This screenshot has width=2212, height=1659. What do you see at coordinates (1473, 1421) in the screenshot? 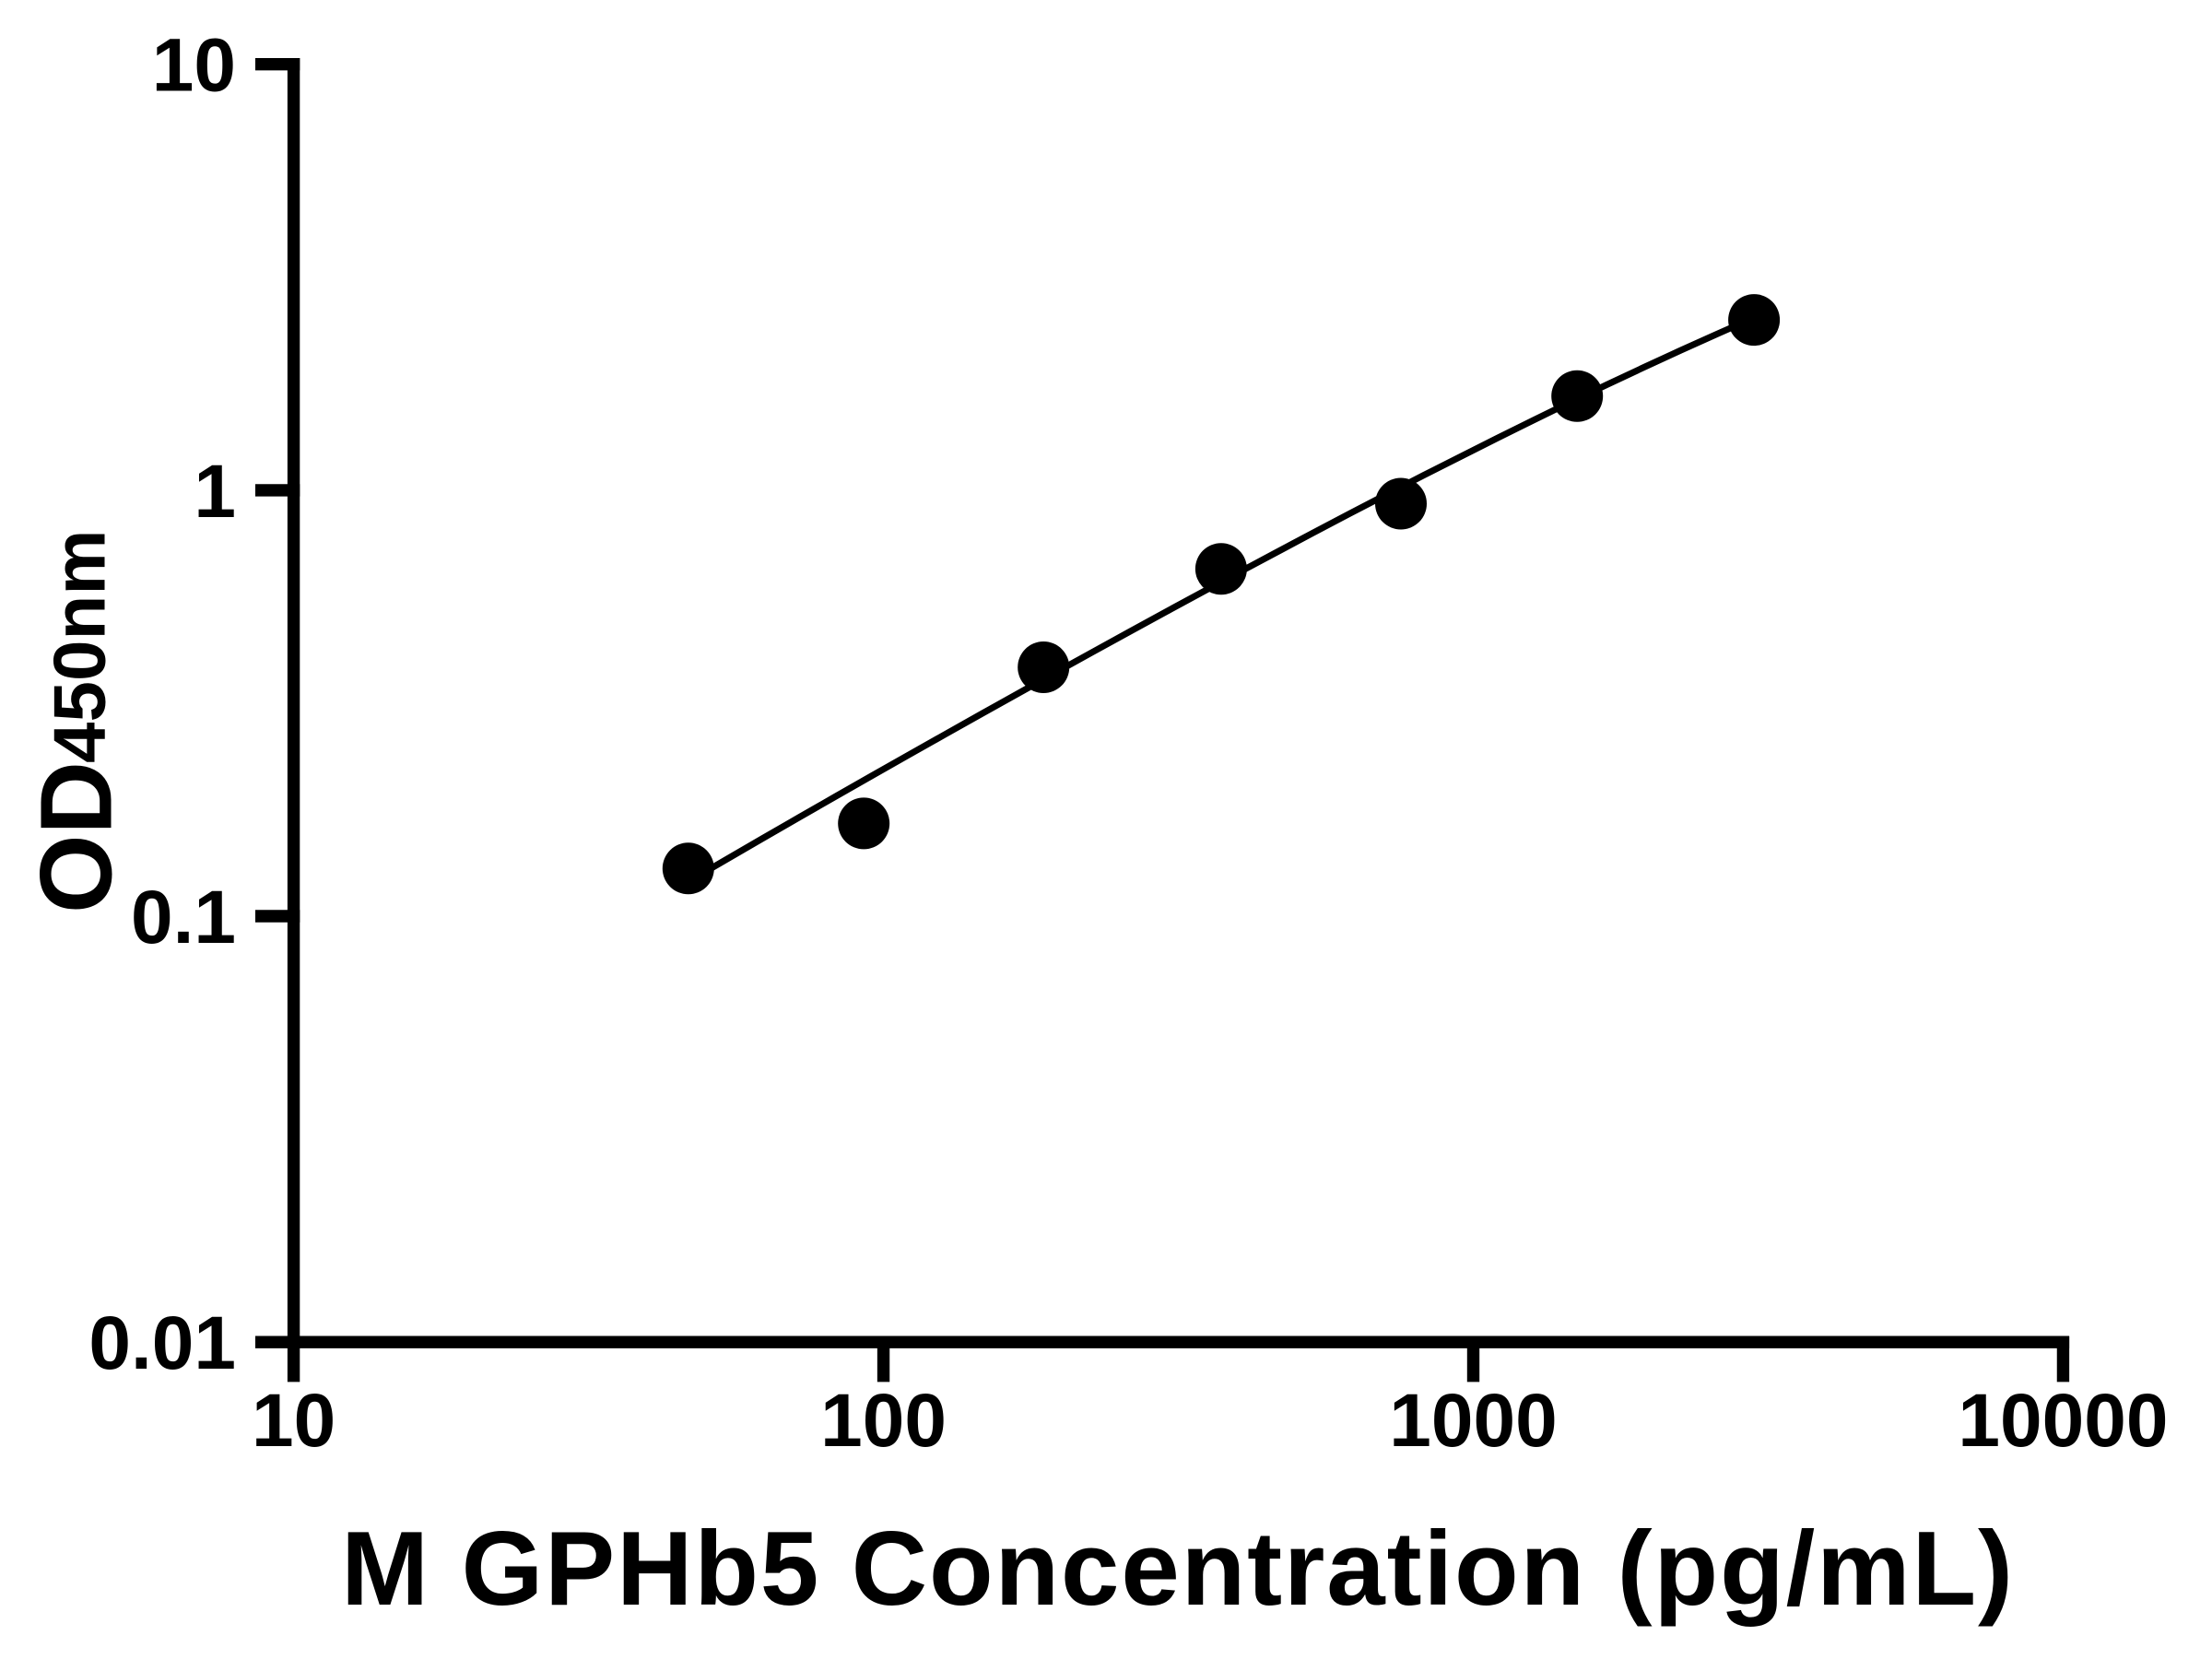
I see `svg-text: 1000` at bounding box center [1473, 1421].